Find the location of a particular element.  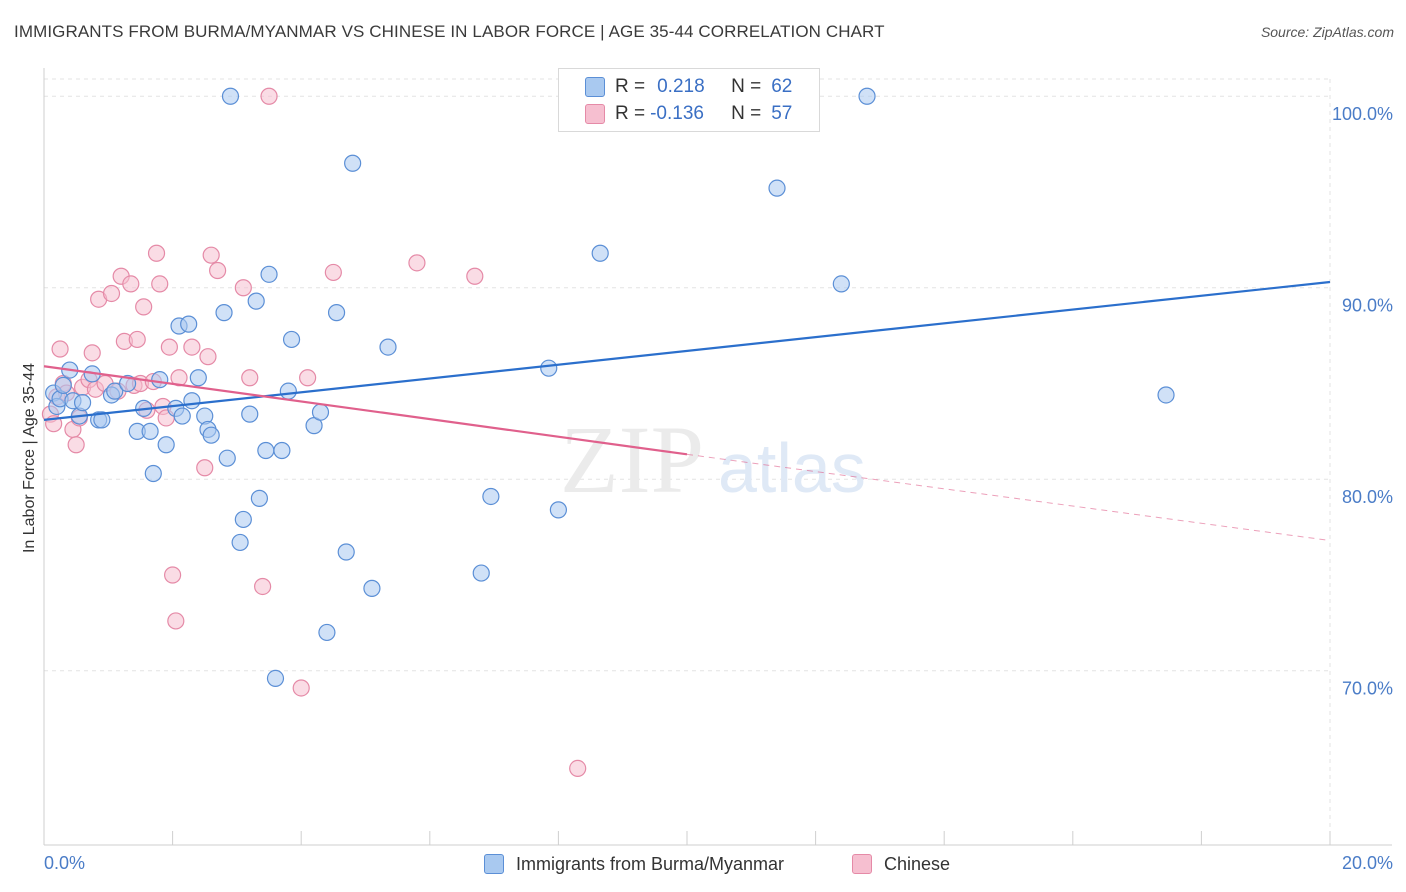

legend-r-value: 0.218 is located at coordinates (681, 86).